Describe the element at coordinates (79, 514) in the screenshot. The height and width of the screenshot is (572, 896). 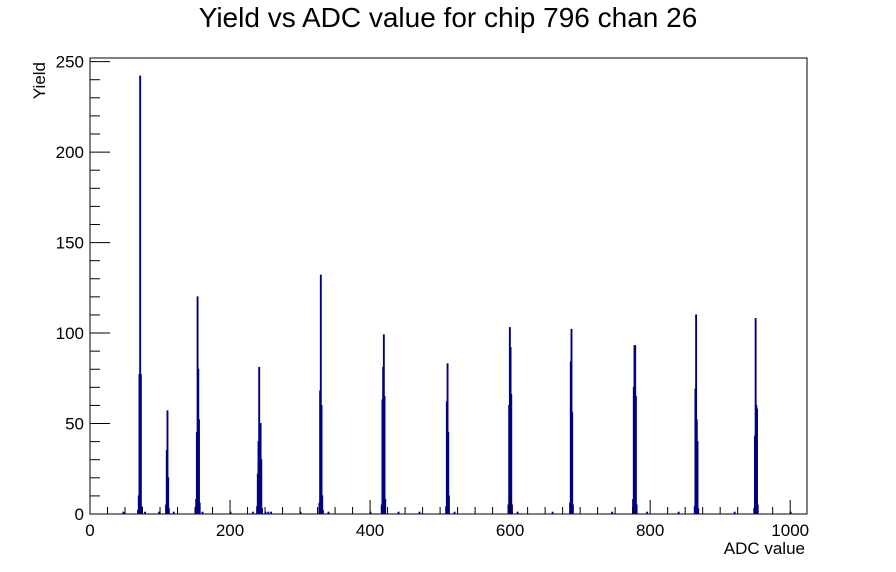
I see `y-tick-label: 0` at that location.